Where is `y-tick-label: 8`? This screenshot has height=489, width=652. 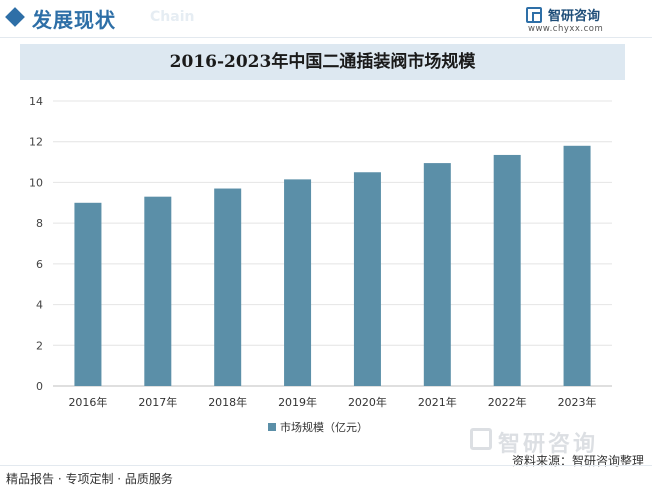 y-tick-label: 8 is located at coordinates (39, 223).